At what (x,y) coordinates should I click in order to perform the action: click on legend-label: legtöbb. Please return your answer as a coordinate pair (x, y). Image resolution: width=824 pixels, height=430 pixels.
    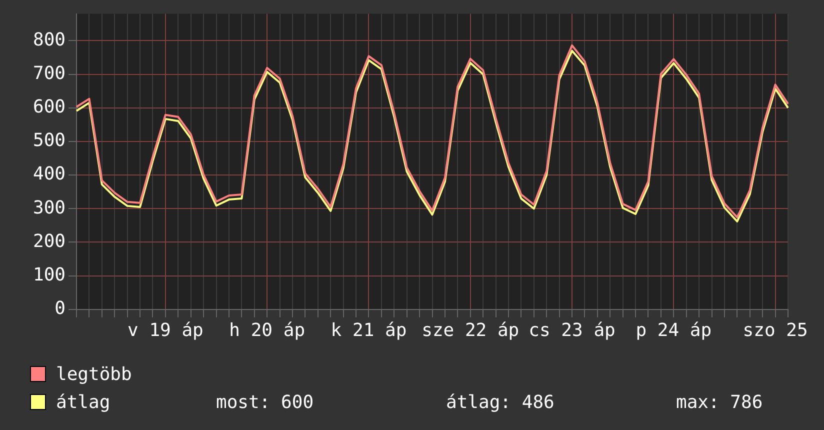
    Looking at the image, I should click on (94, 374).